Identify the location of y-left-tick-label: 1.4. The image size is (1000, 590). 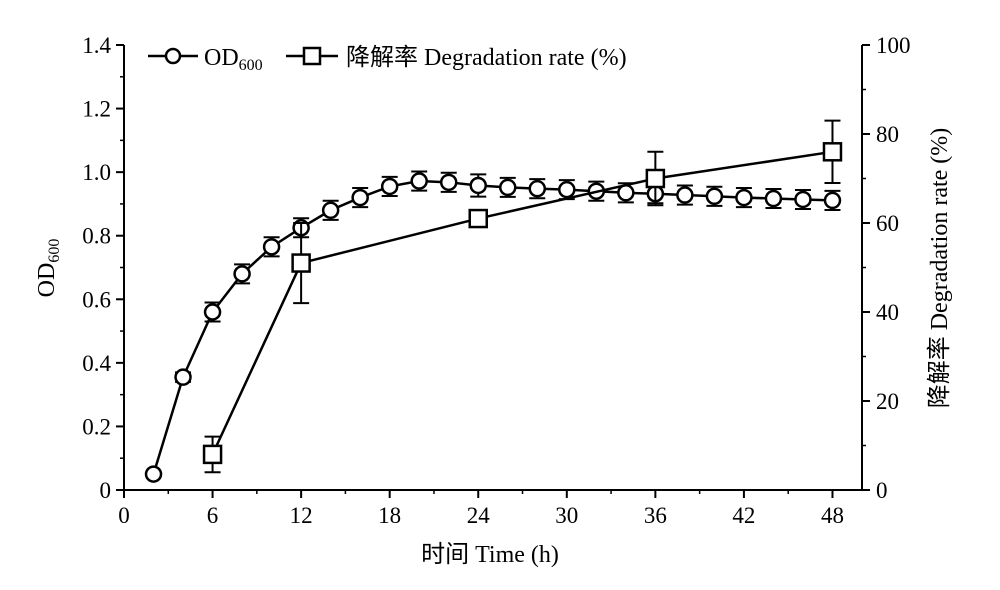
(96, 45).